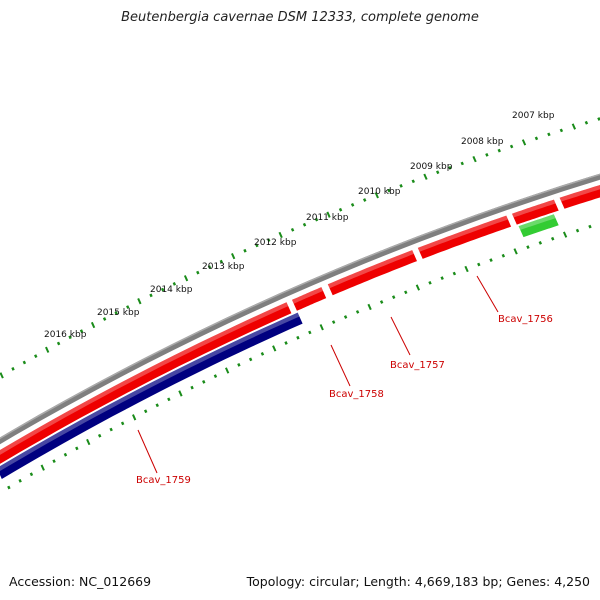  I want to click on forward-gene-bcav-1757-body, so click(372, 273).